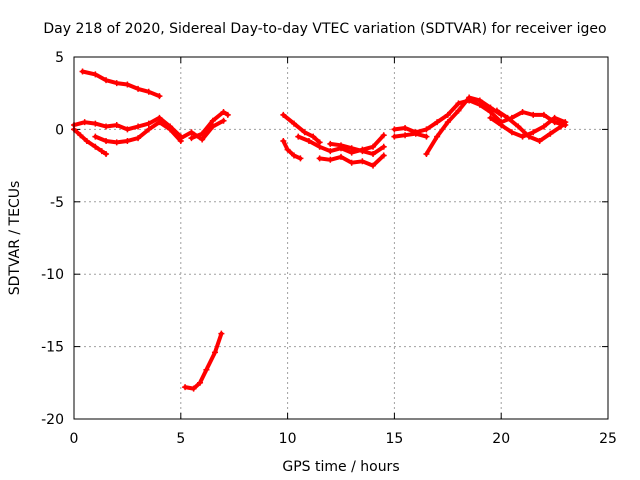 Image resolution: width=640 pixels, height=480 pixels. Describe the element at coordinates (394, 439) in the screenshot. I see `x-tick-label: 15` at that location.